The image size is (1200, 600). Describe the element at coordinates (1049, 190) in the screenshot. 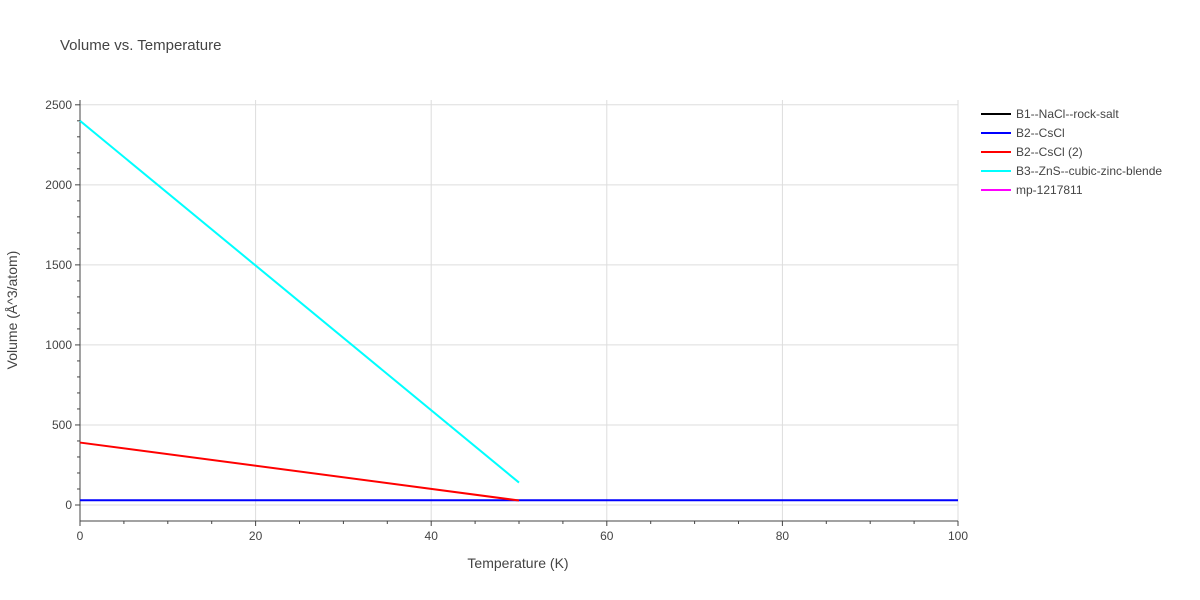

I see `legend-label: mp-1217811` at that location.